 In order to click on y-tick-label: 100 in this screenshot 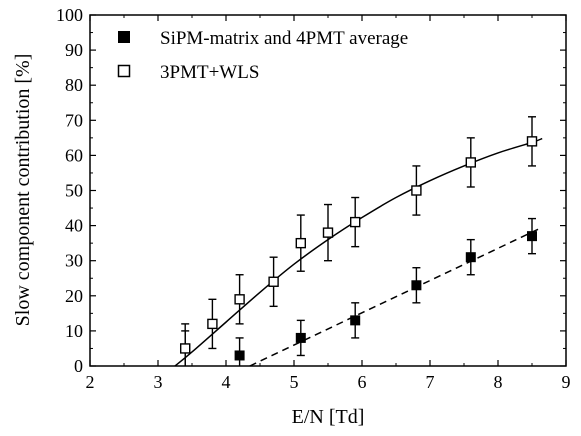, I will do `click(69, 15)`.